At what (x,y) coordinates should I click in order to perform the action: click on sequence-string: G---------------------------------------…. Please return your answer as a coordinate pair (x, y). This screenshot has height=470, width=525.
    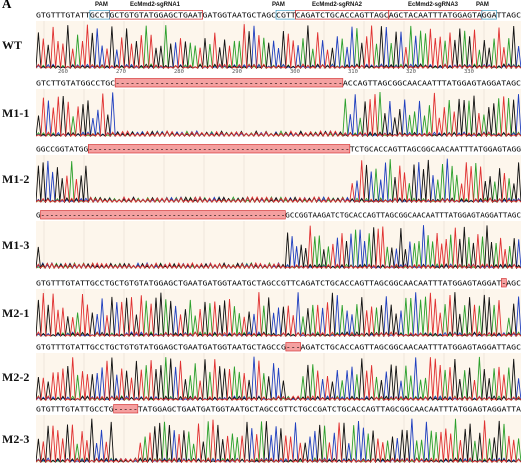
    Looking at the image, I should click on (278, 216).